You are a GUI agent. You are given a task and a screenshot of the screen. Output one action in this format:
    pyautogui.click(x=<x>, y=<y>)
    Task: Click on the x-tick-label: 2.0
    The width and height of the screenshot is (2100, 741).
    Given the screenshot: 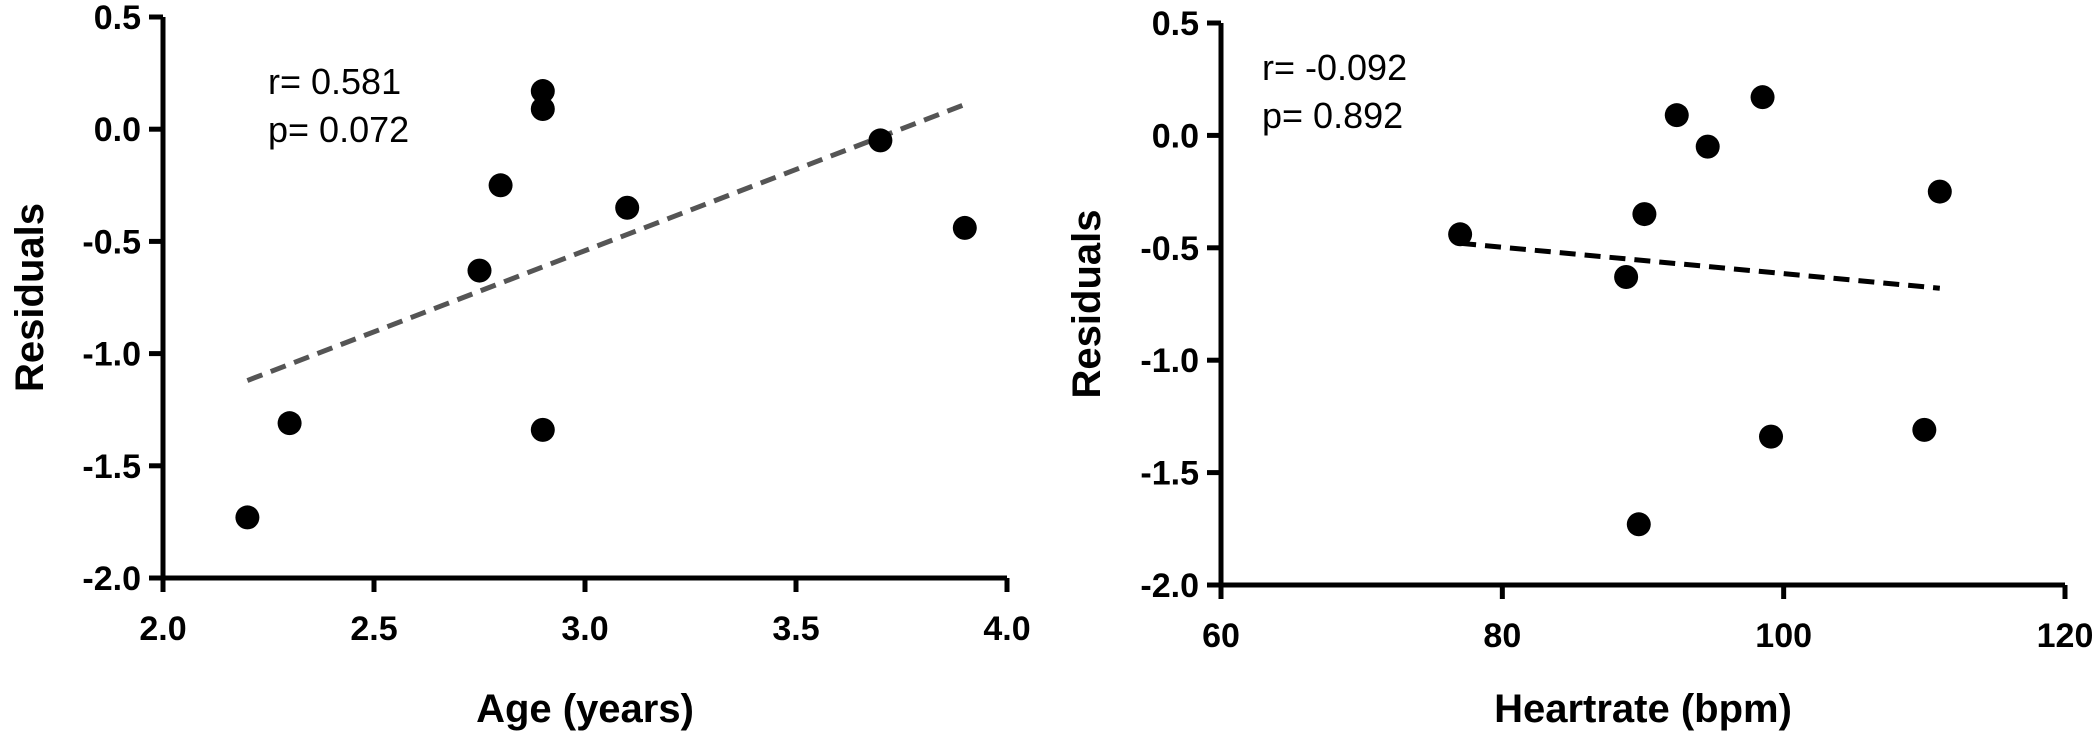 What is the action you would take?
    pyautogui.click(x=162, y=629)
    